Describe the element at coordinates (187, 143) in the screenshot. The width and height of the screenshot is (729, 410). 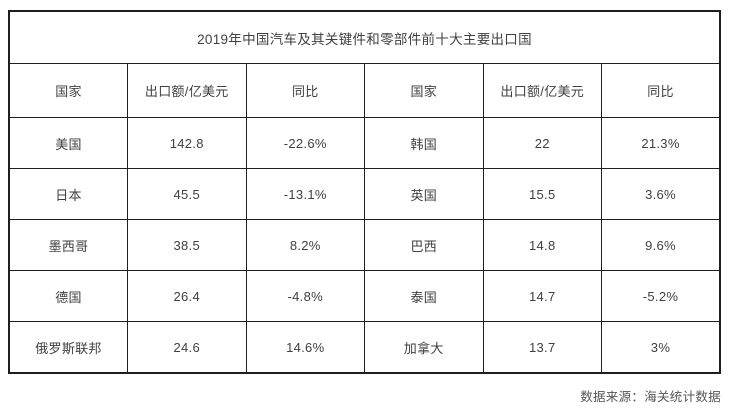
I see `cell-export-value: 142.8` at that location.